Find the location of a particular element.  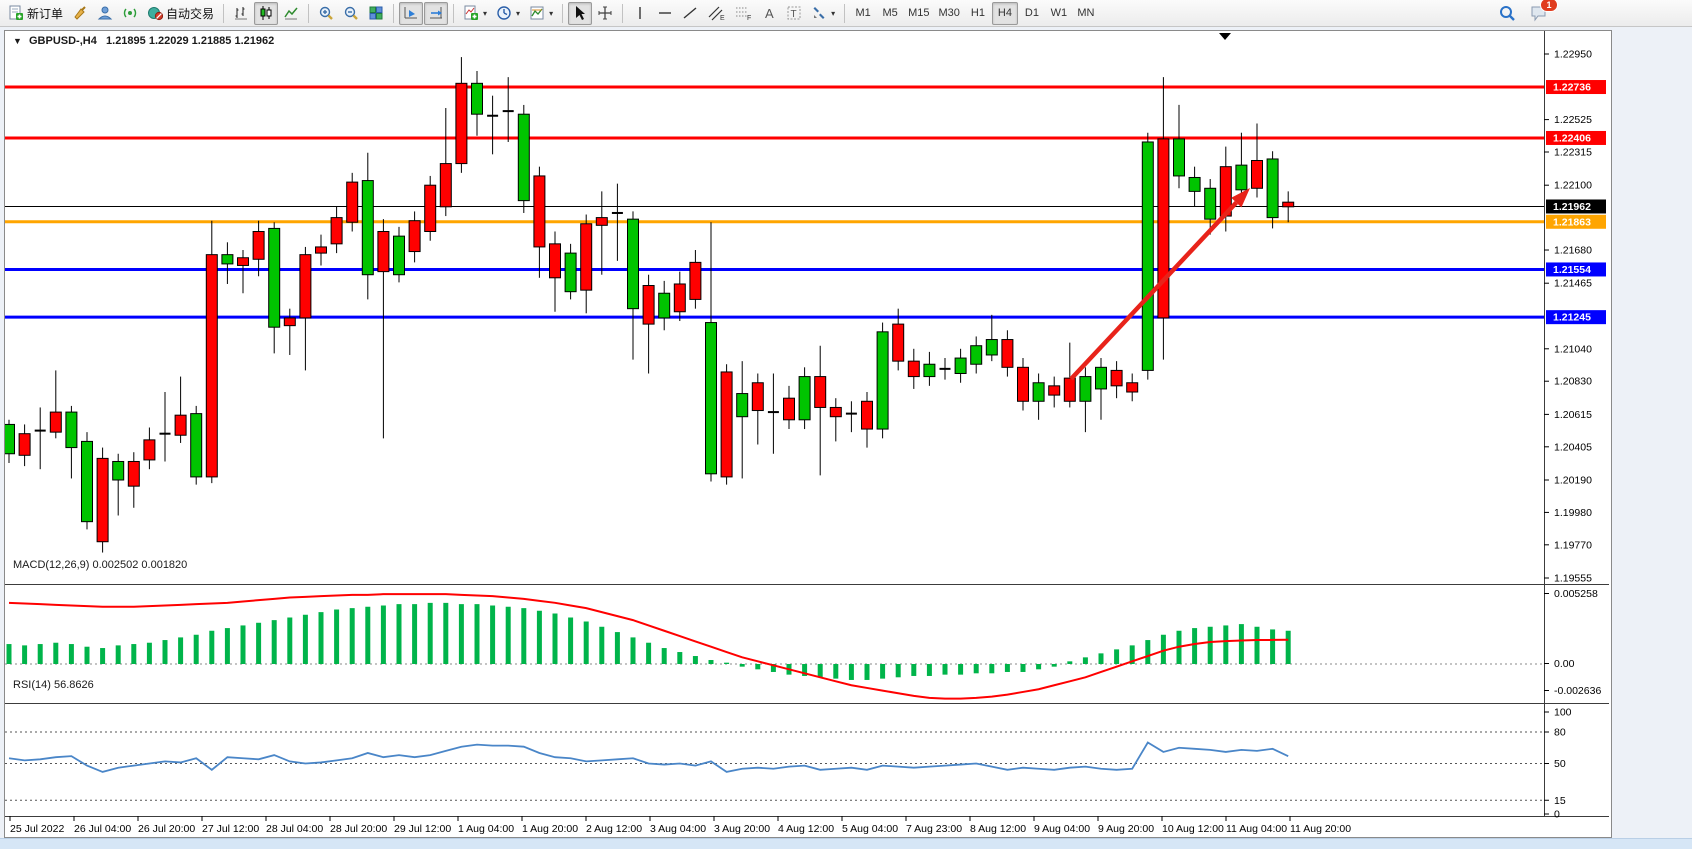

cursor-button is located at coordinates (580, 13).